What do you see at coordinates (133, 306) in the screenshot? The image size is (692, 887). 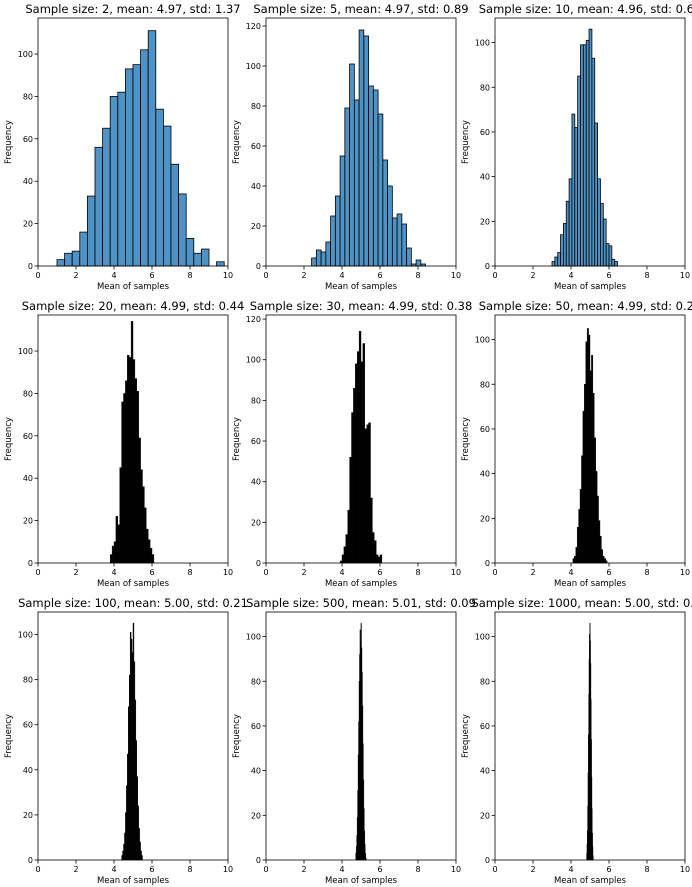 I see `panel-title: Sample size: 20, mean: 4.99, std: 0.44` at bounding box center [133, 306].